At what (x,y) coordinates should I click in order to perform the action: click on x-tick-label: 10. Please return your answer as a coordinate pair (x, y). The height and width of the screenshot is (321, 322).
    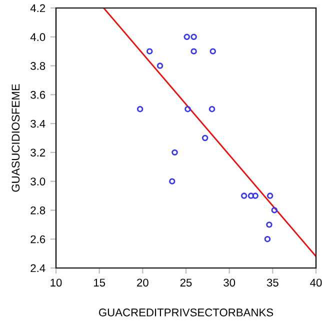
    Looking at the image, I should click on (56, 282).